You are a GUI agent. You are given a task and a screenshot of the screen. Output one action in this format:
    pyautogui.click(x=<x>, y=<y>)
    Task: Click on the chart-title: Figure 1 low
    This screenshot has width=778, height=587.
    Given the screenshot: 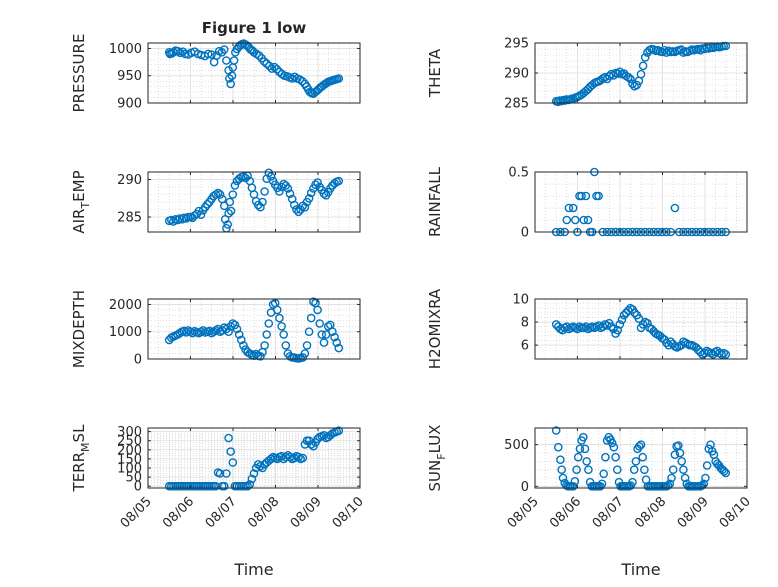 What is the action you would take?
    pyautogui.click(x=254, y=28)
    